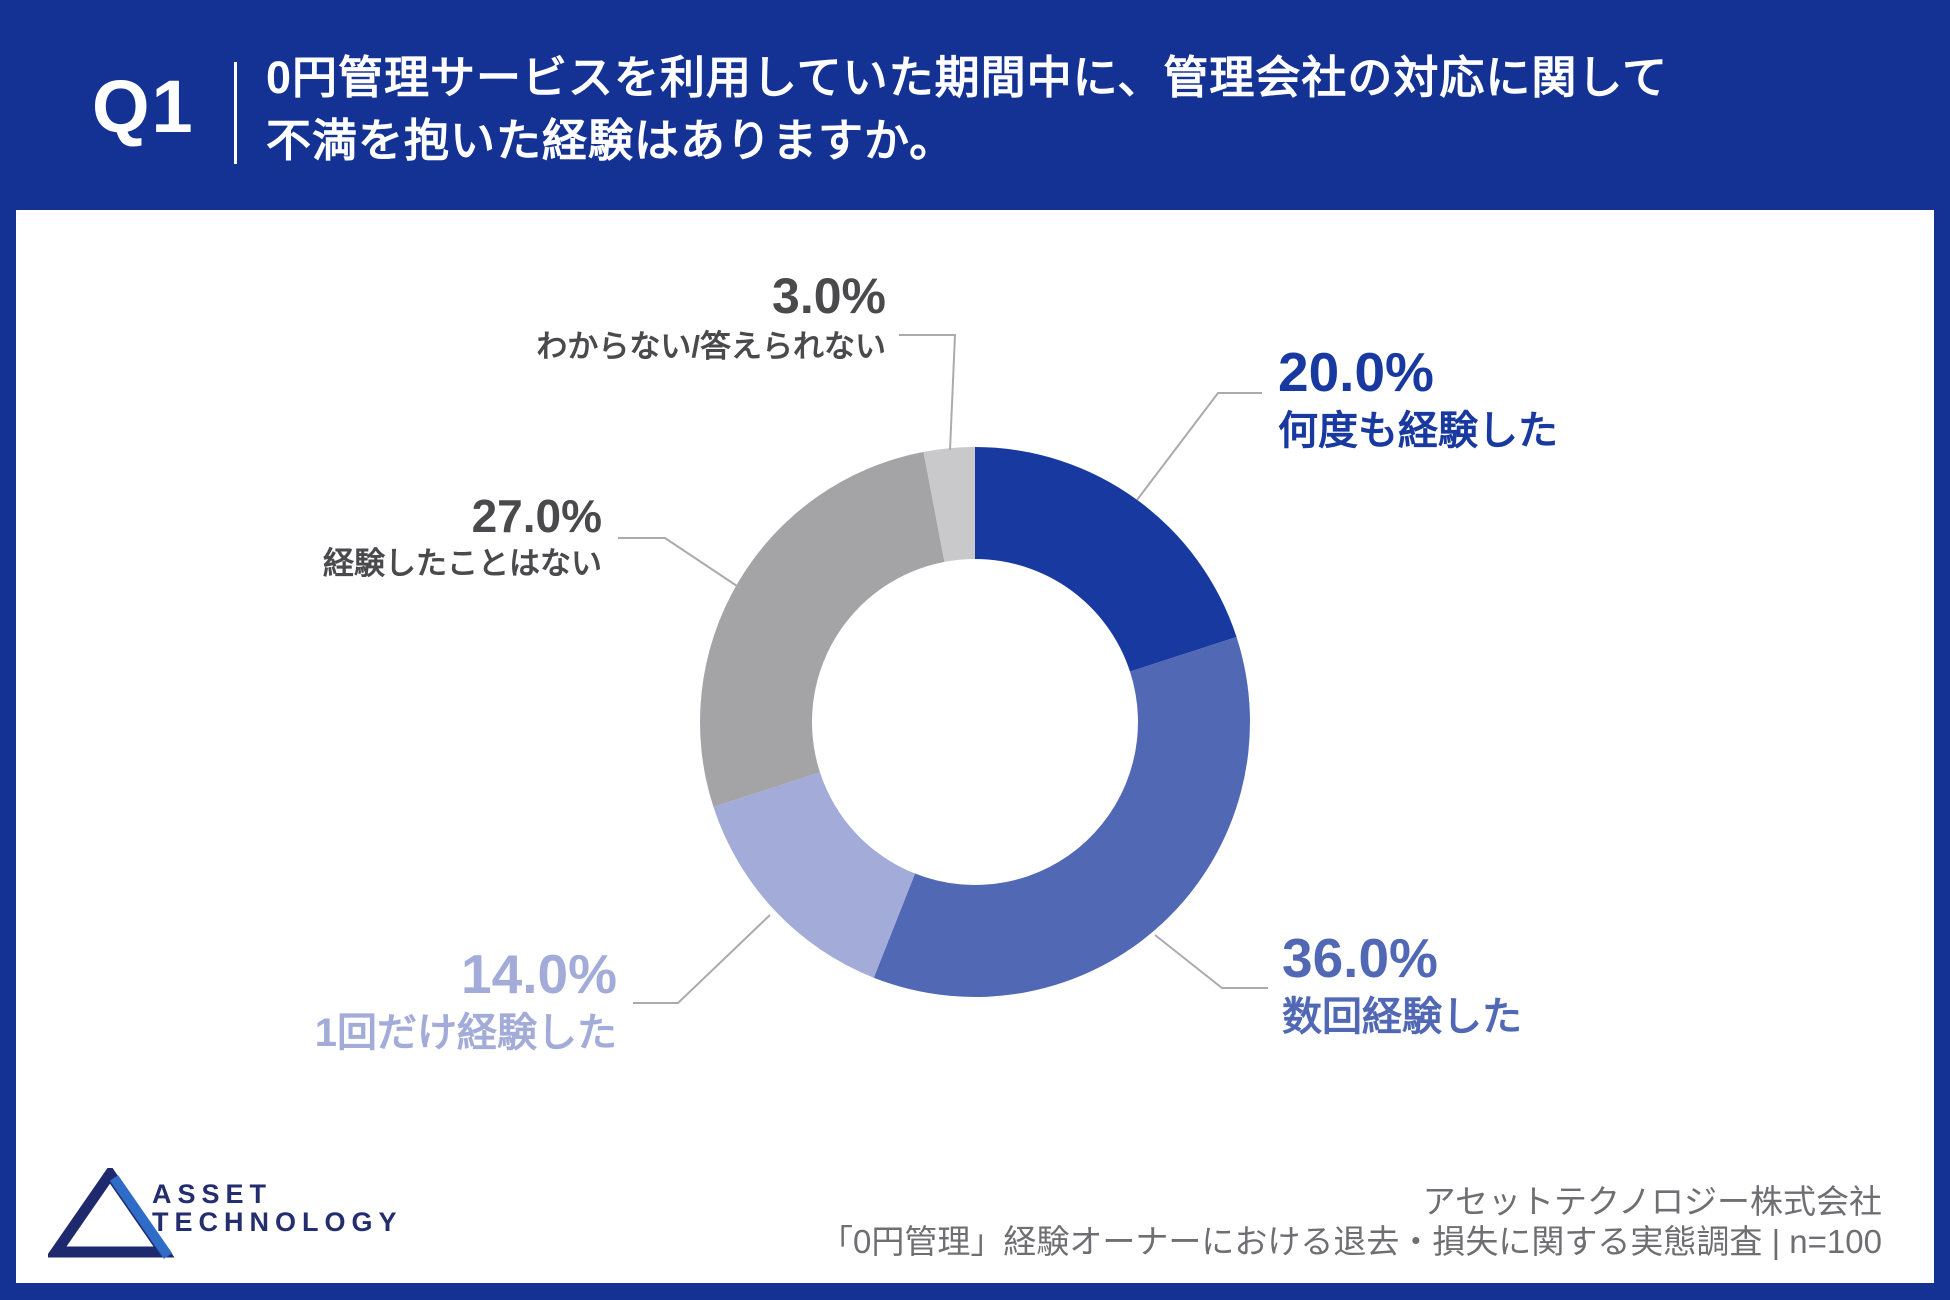 The height and width of the screenshot is (1300, 1950). Describe the element at coordinates (1418, 430) in the screenshot. I see `slice-cat-many-times: 何度も経験した` at that location.